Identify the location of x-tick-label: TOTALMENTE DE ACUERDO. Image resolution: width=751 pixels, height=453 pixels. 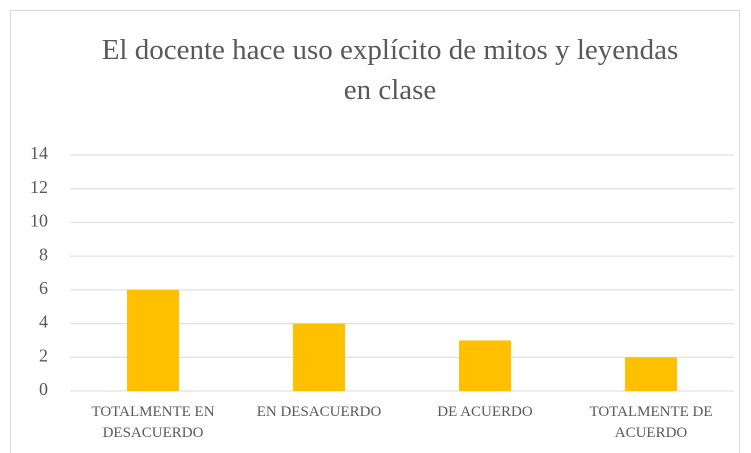
(651, 422).